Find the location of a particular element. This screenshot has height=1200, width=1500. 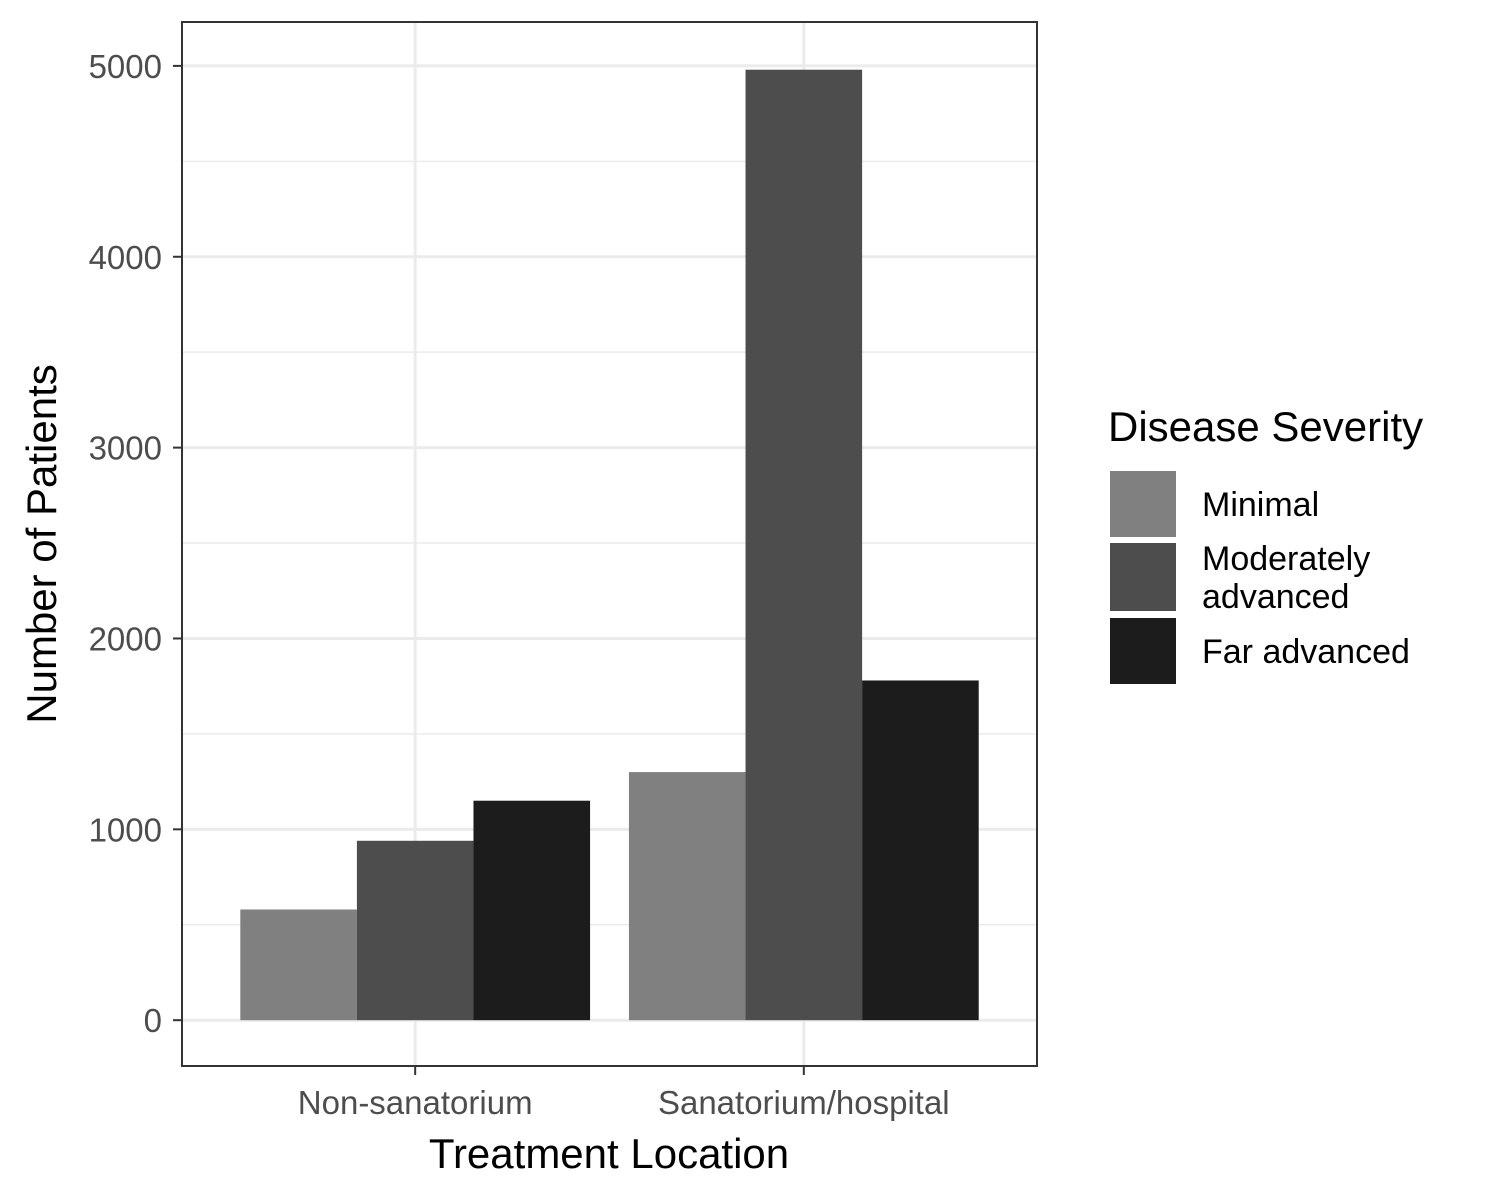

legend-title: Disease Severity is located at coordinates (1265, 426).